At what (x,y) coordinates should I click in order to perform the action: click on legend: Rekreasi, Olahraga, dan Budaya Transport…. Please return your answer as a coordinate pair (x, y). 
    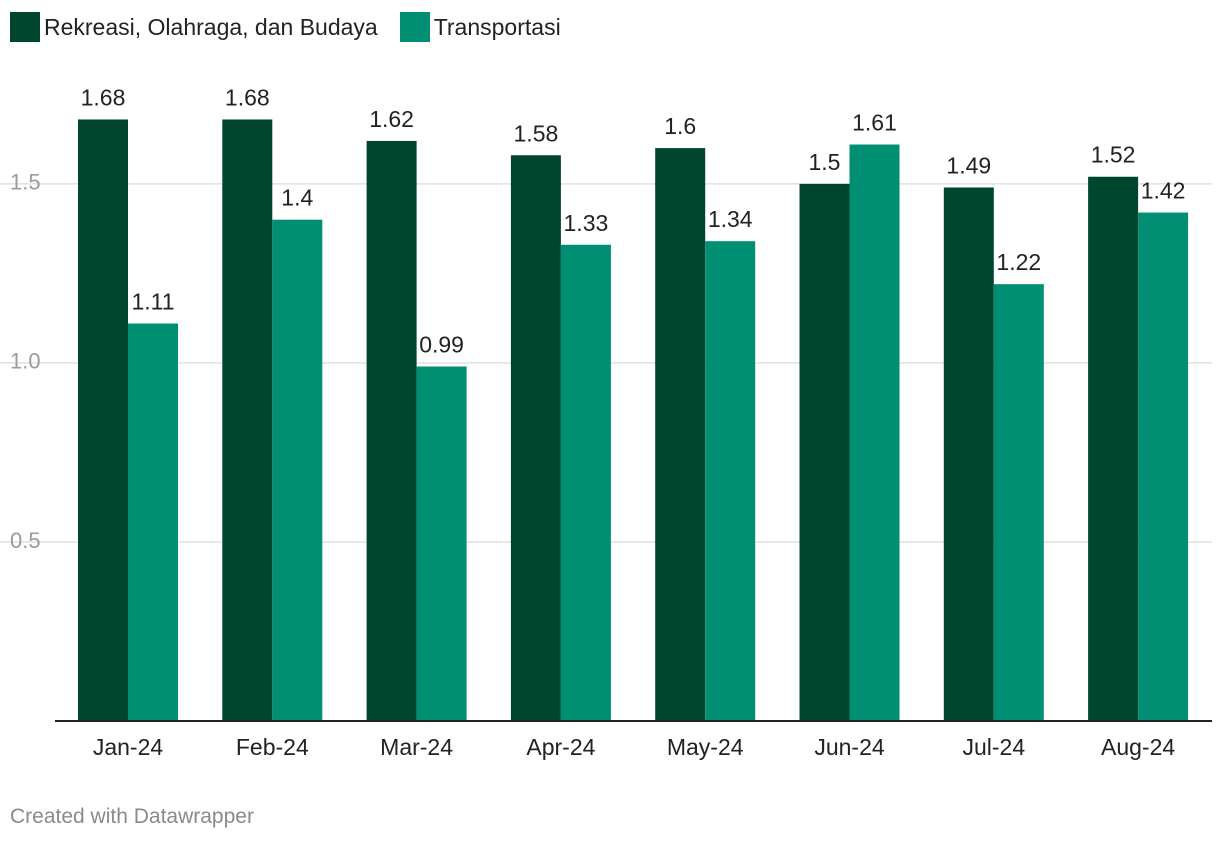
    Looking at the image, I should click on (296, 27).